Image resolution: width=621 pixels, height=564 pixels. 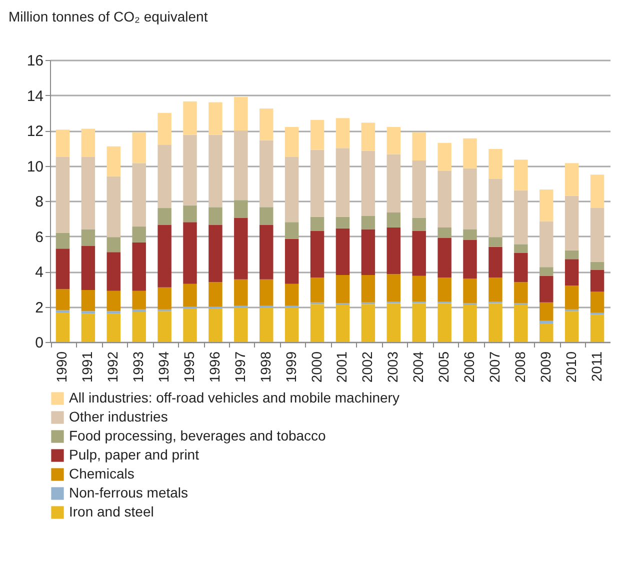 What do you see at coordinates (35, 96) in the screenshot?
I see `y-tick-label: 14` at bounding box center [35, 96].